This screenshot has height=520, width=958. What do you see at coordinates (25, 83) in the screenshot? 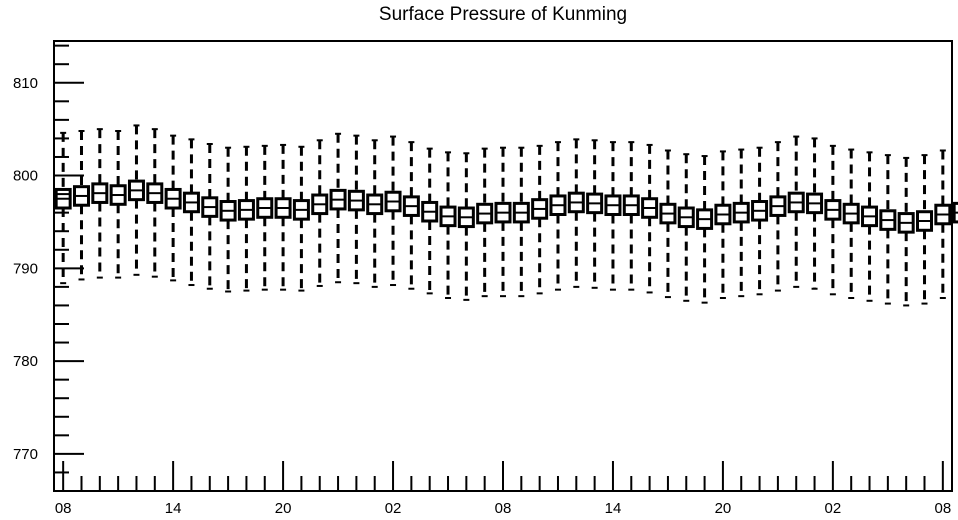
I see `y-tick-label: 810` at bounding box center [25, 83].